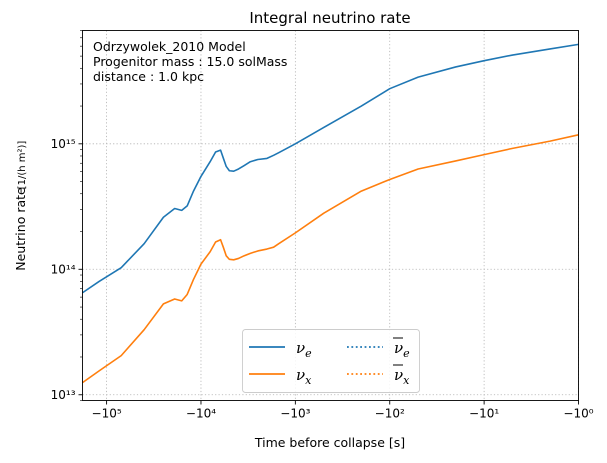 Image resolution: width=607 pixels, height=463 pixels. What do you see at coordinates (169, 46) in the screenshot?
I see `annotation-line: Odrzywolek_2010 Model` at bounding box center [169, 46].